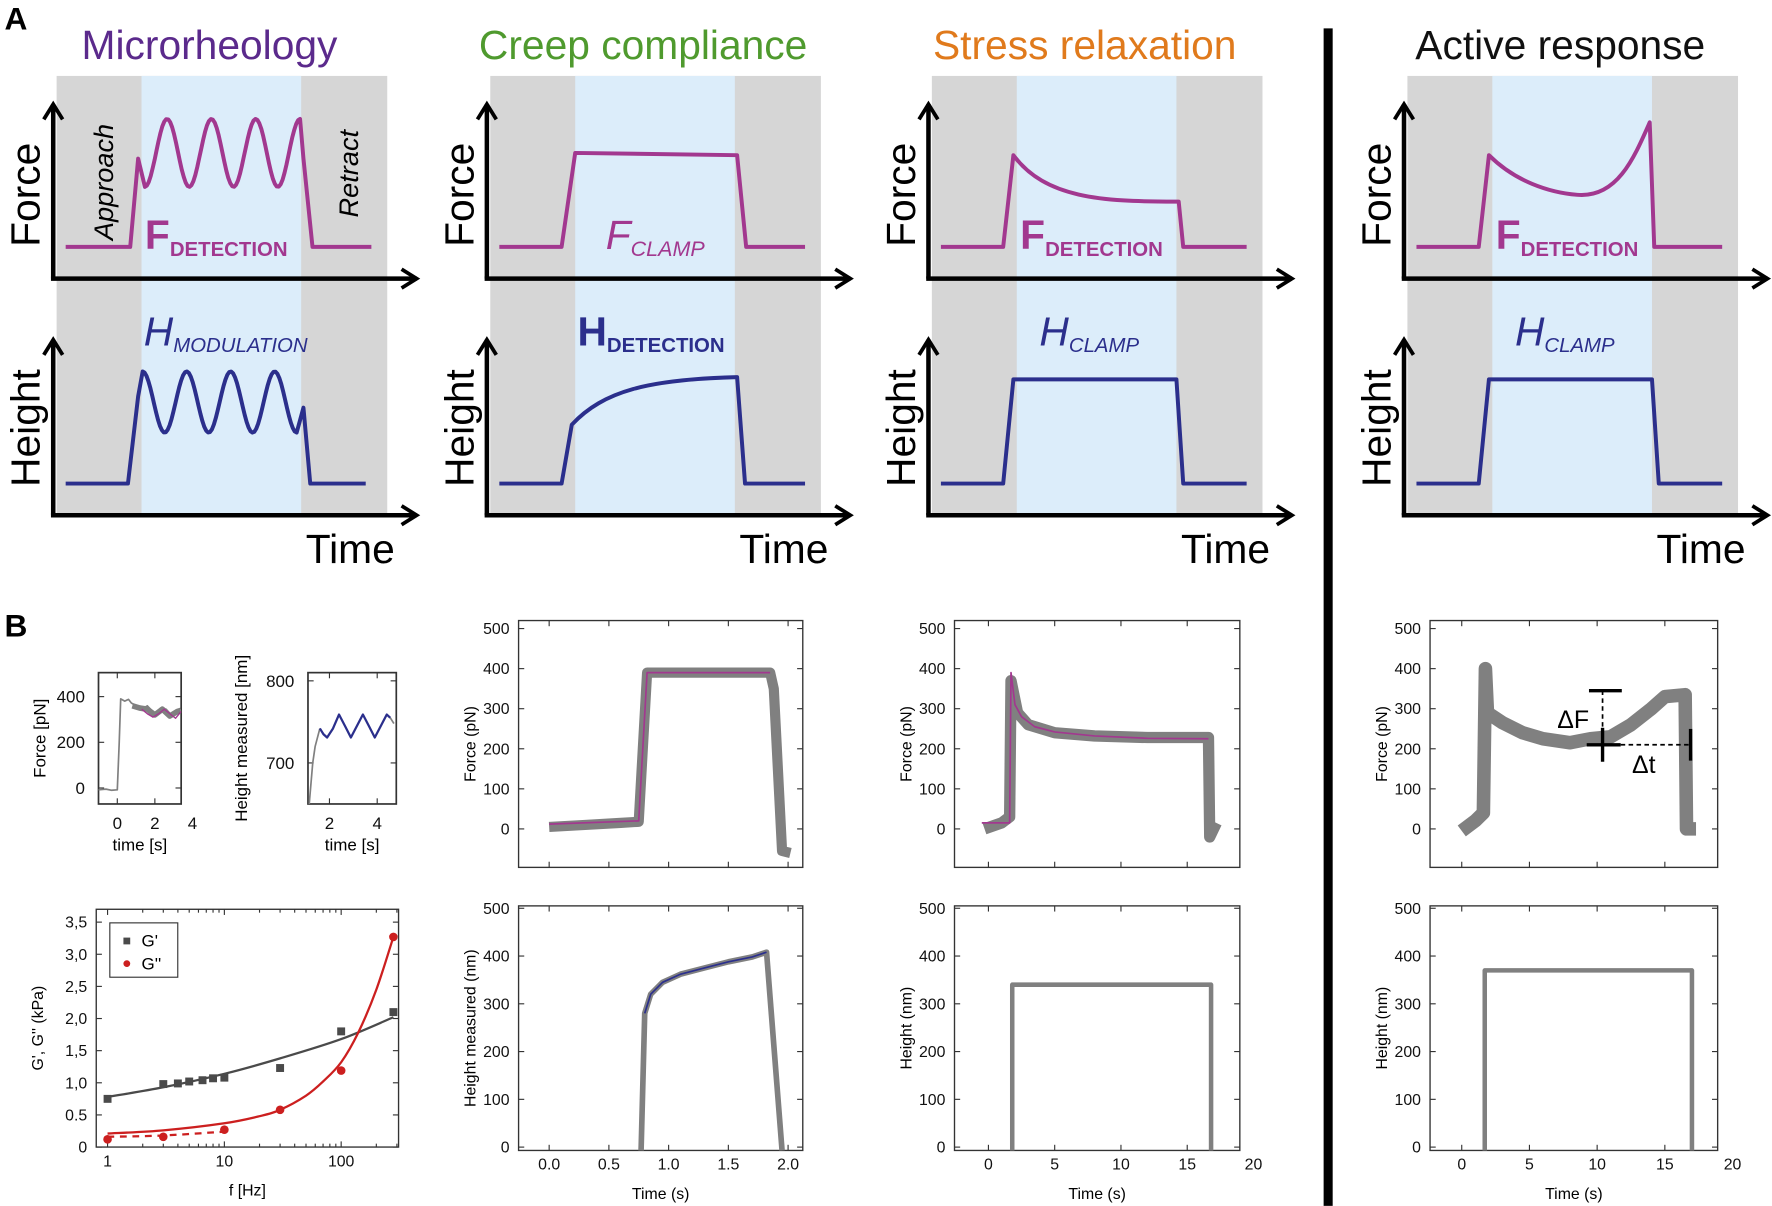 The image size is (1772, 1206). What do you see at coordinates (666, 346) in the screenshot?
I see `height-symbol-subscript: DETECTION` at bounding box center [666, 346].